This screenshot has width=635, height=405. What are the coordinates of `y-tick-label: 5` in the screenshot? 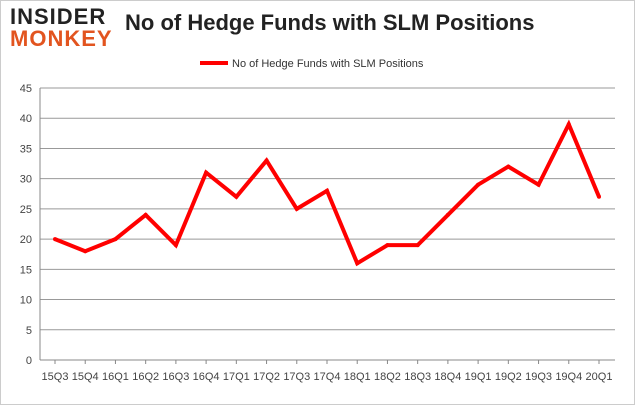 It's located at (29, 331).